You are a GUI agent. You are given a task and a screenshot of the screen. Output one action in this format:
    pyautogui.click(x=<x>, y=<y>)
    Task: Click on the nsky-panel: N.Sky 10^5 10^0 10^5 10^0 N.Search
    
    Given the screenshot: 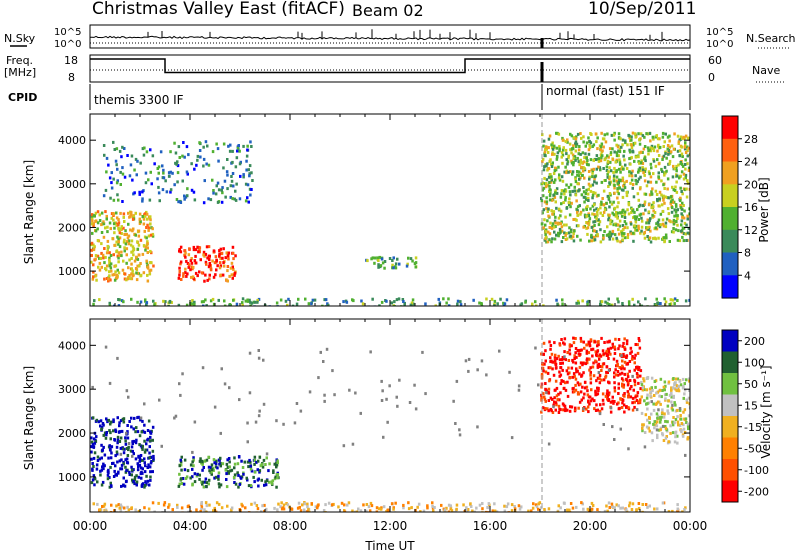 What is the action you would take?
    pyautogui.click(x=400, y=37)
    